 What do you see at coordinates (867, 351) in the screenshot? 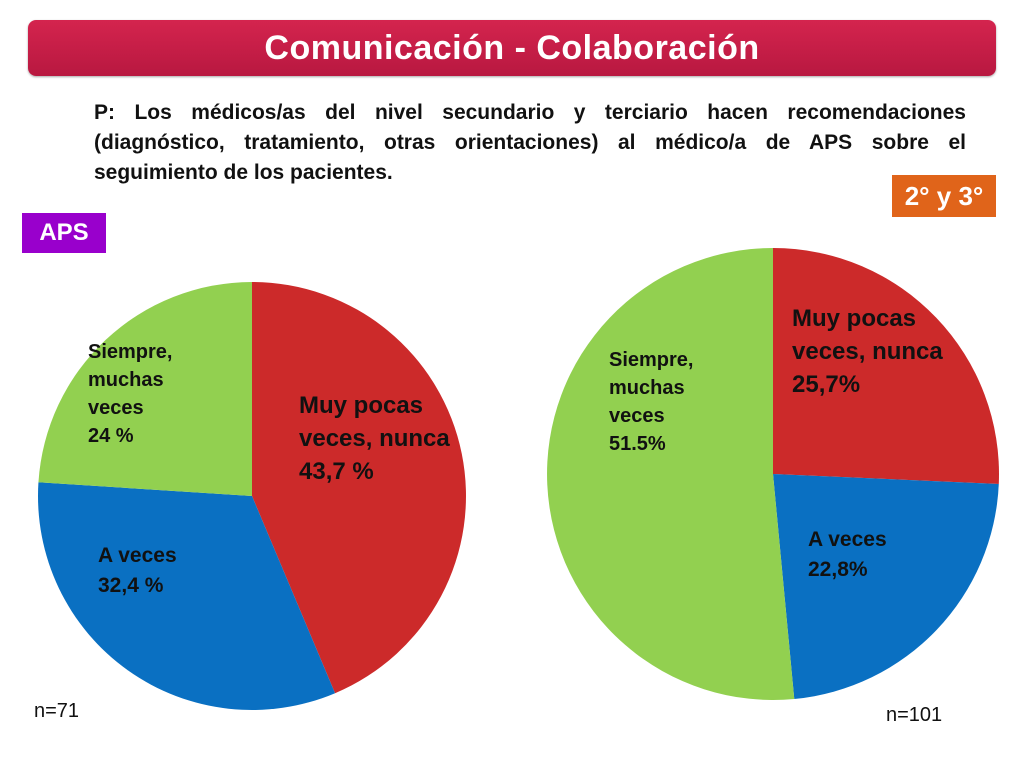
I see `pie-secondary-label-0: Muy pocas veces, nunca 25,7%` at bounding box center [867, 351].